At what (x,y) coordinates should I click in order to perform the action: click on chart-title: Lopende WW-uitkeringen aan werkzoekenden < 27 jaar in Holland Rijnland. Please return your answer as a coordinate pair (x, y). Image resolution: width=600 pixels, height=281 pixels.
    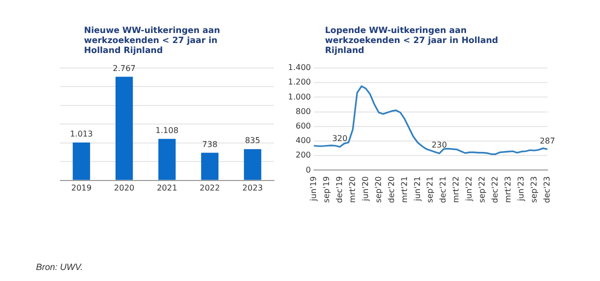
    Looking at the image, I should click on (412, 41).